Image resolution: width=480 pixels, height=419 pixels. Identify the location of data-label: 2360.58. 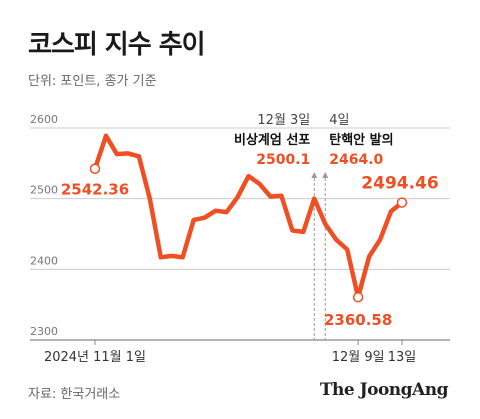
(358, 320).